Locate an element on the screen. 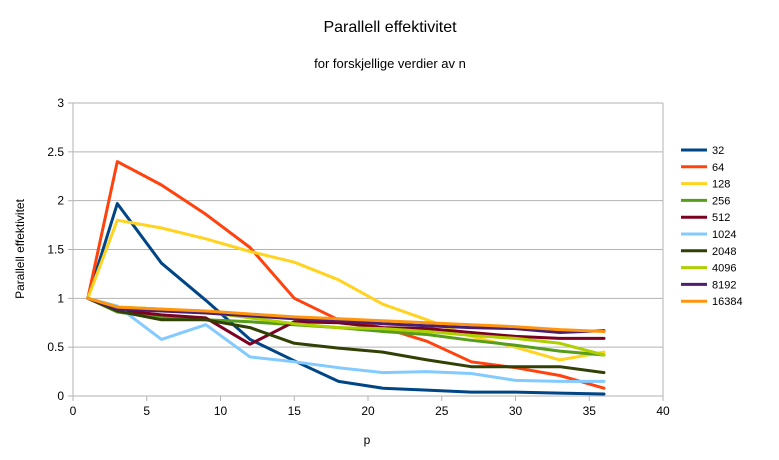  legend-label-1024: 1024 is located at coordinates (724, 235).